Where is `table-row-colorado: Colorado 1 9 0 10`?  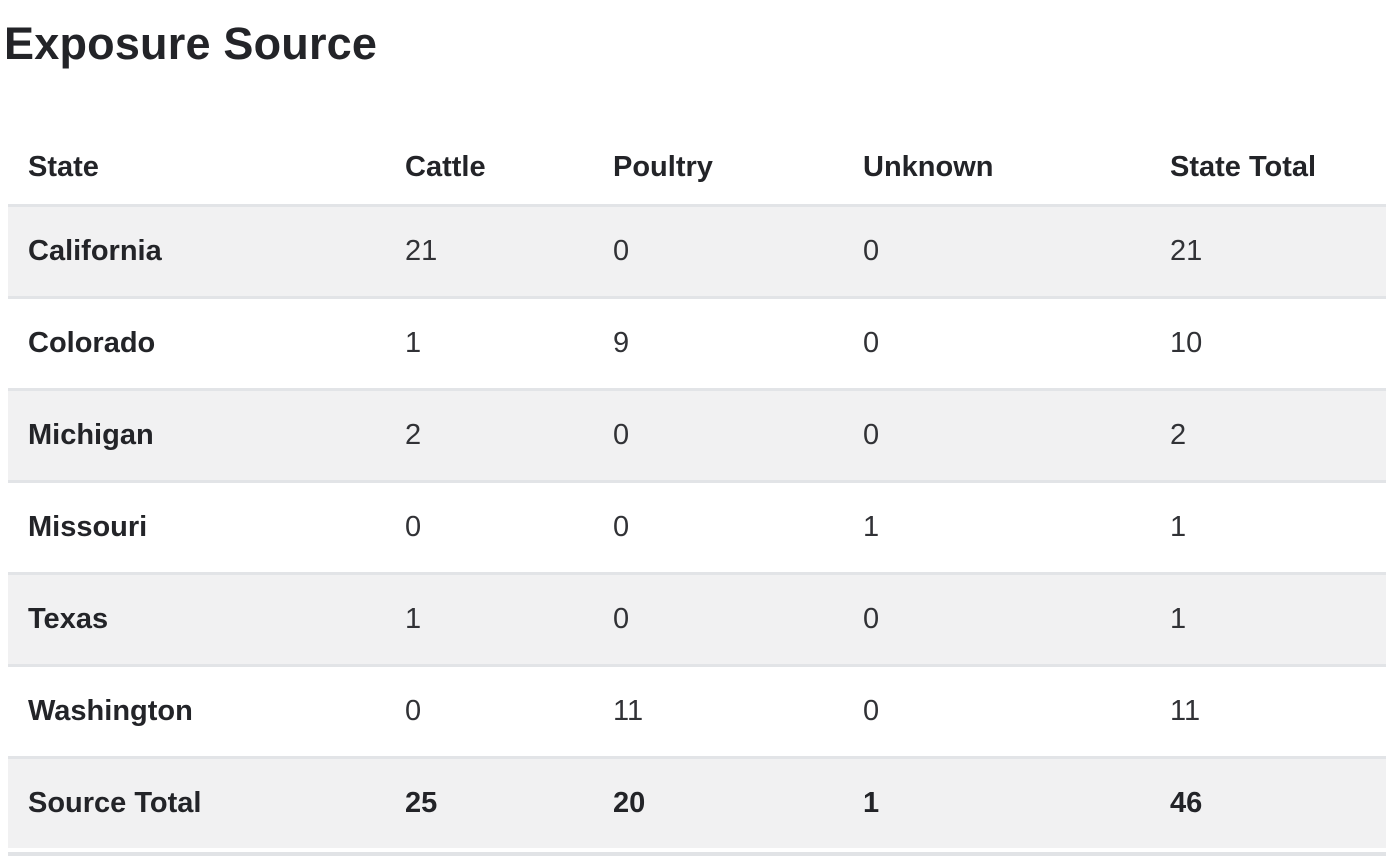
table-row-colorado: Colorado 1 9 0 10 is located at coordinates (697, 342).